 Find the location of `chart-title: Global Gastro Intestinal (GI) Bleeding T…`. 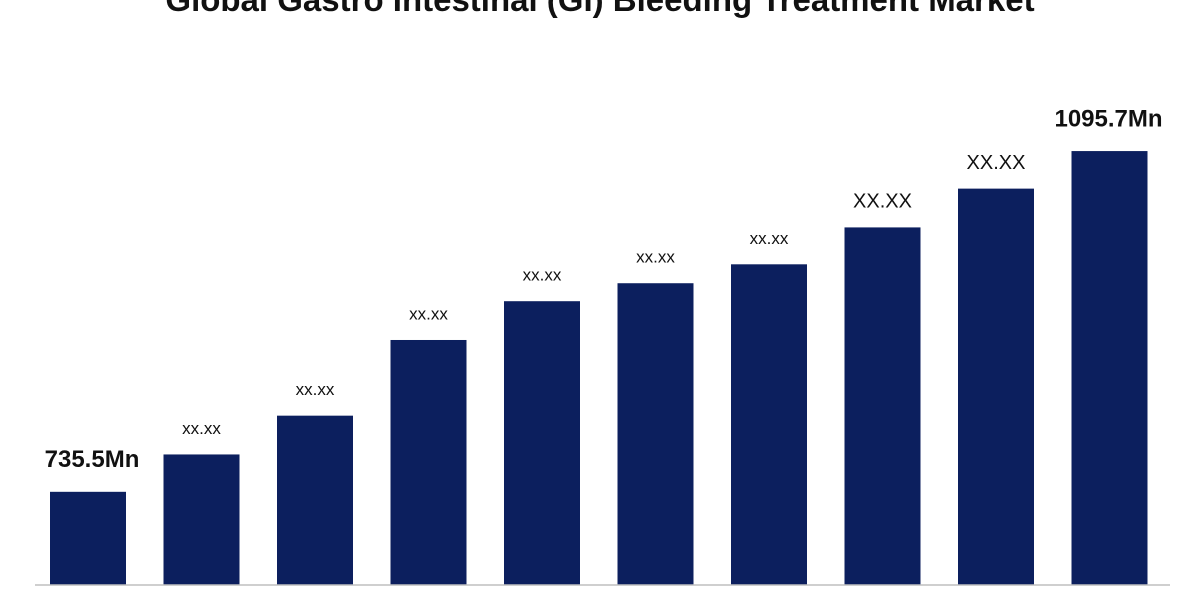

chart-title: Global Gastro Intestinal (GI) Bleeding T… is located at coordinates (600, 13).